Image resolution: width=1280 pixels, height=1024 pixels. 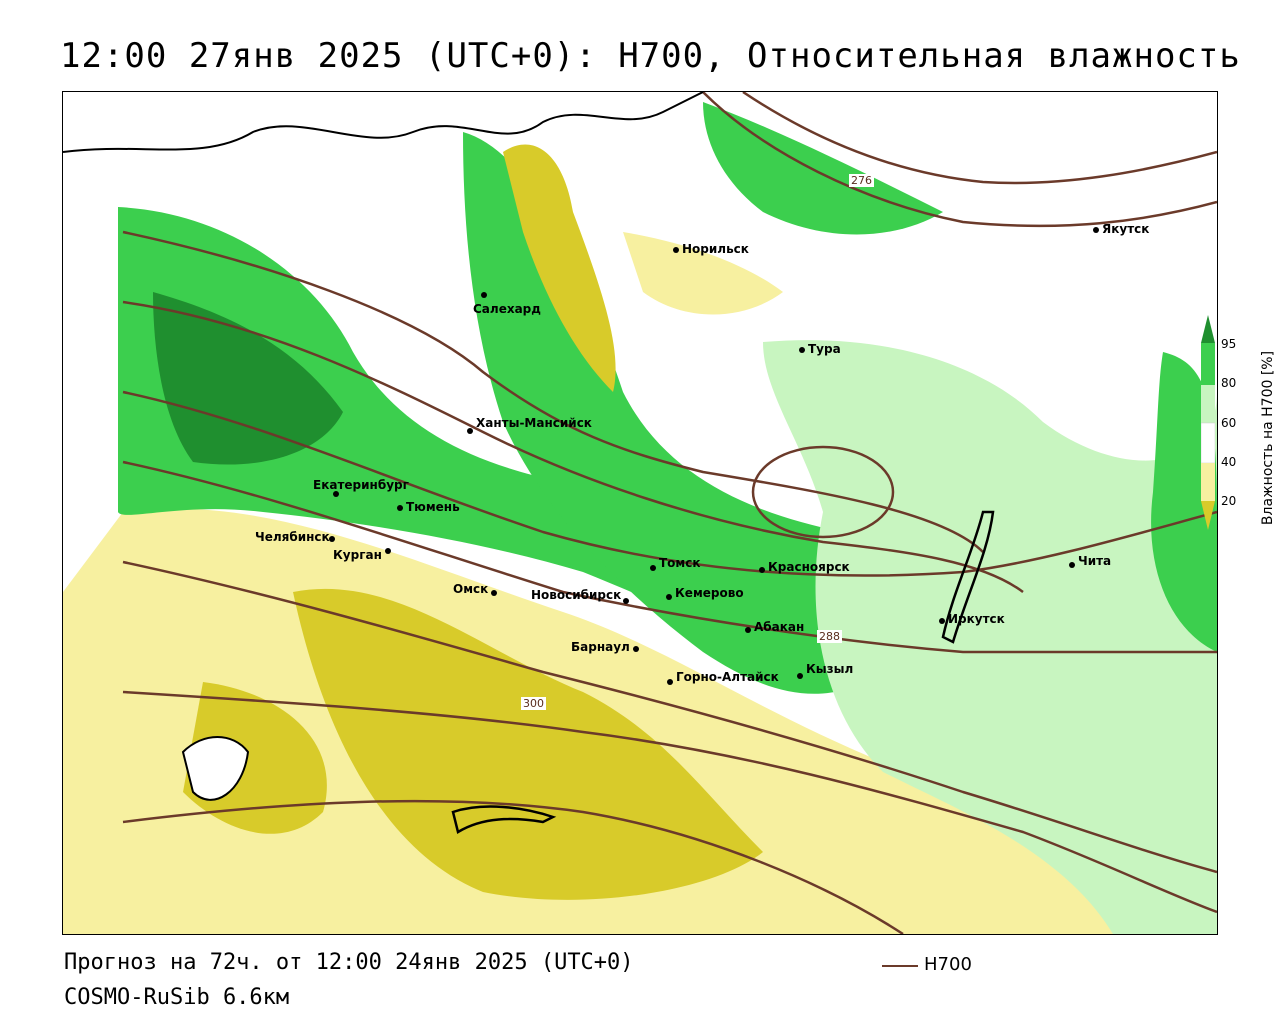 I want to click on contour-label: 300, so click(x=533, y=703).